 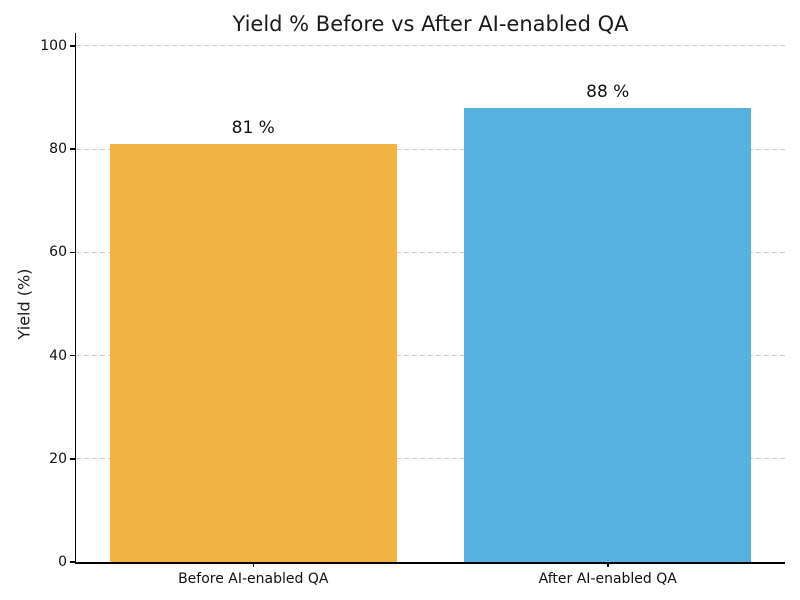 I want to click on y-tick-label-100: 100, so click(x=53, y=45).